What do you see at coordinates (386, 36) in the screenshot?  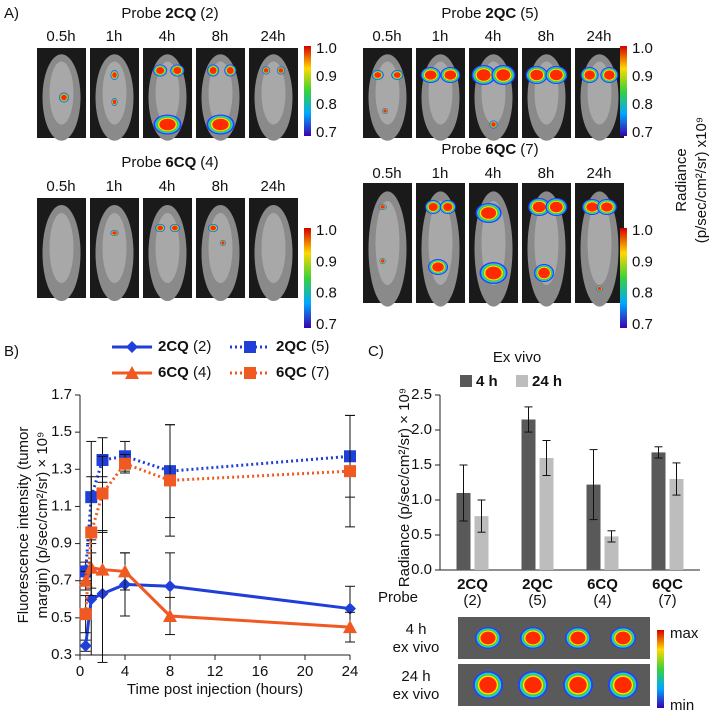 I see `time-label: 0.5h` at bounding box center [386, 36].